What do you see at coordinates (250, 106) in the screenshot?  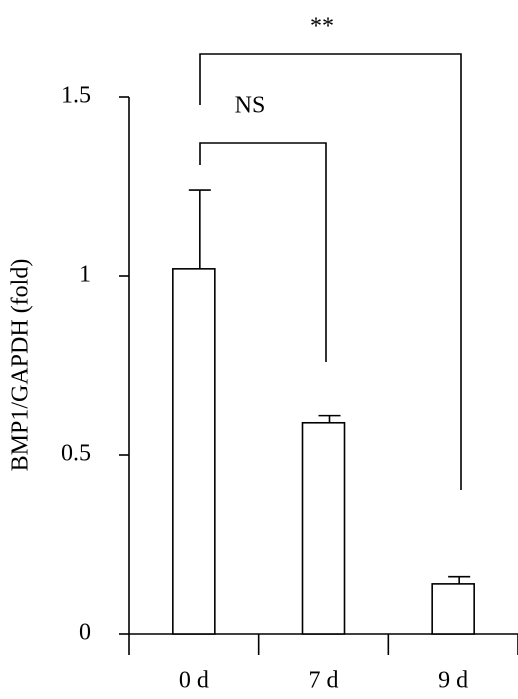 I see `ns-annotation: NS` at bounding box center [250, 106].